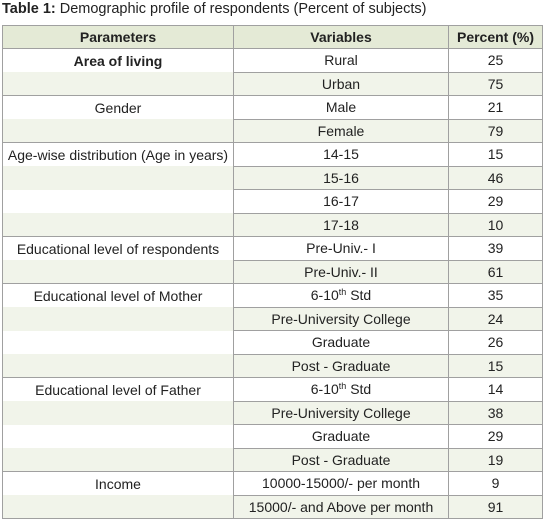 The image size is (545, 521). Describe the element at coordinates (341, 37) in the screenshot. I see `header-cell: Variables` at that location.